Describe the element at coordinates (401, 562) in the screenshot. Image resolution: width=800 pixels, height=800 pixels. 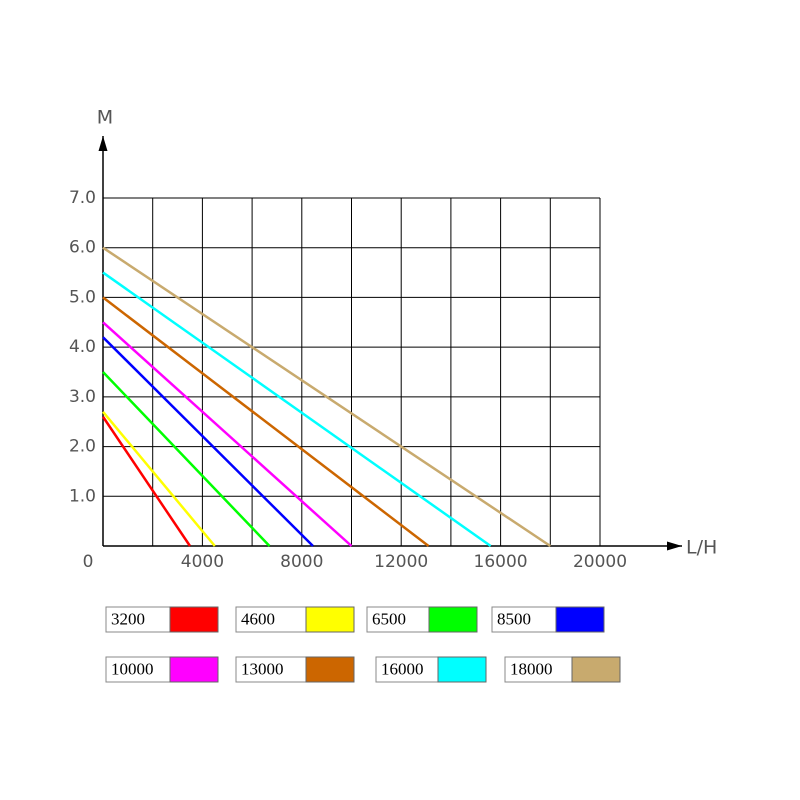
I see `x-tick-label: 12000` at that location.